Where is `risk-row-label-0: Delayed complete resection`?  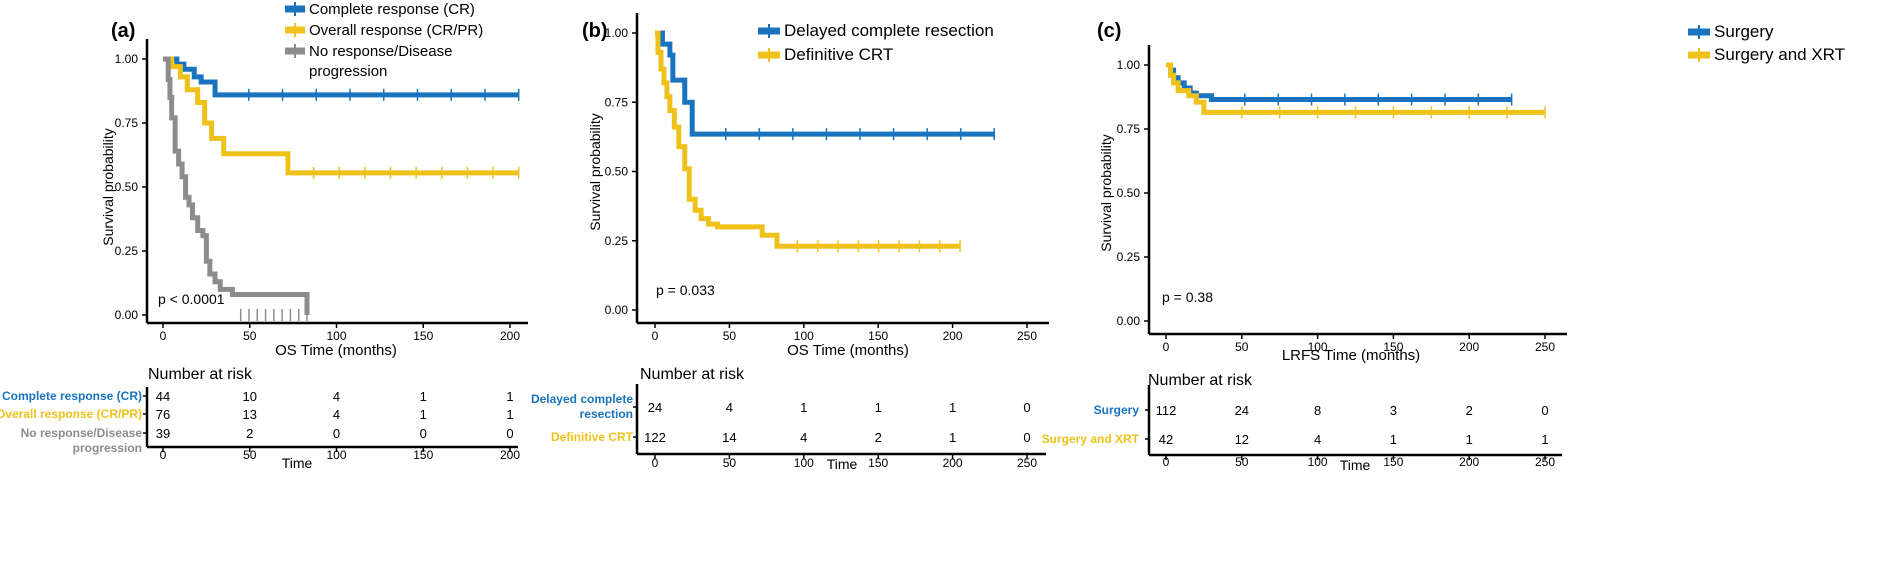 risk-row-label-0: Delayed complete resection is located at coordinates (582, 406).